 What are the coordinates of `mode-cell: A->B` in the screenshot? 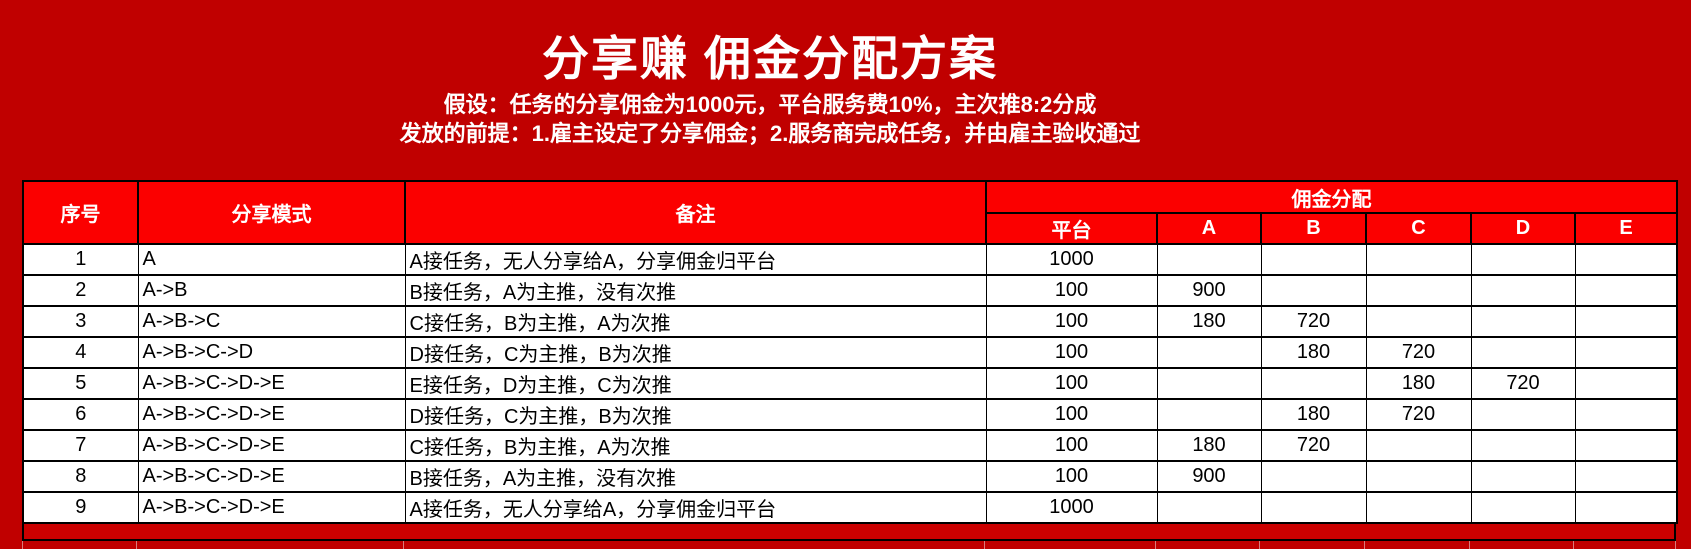 It's located at (271, 290).